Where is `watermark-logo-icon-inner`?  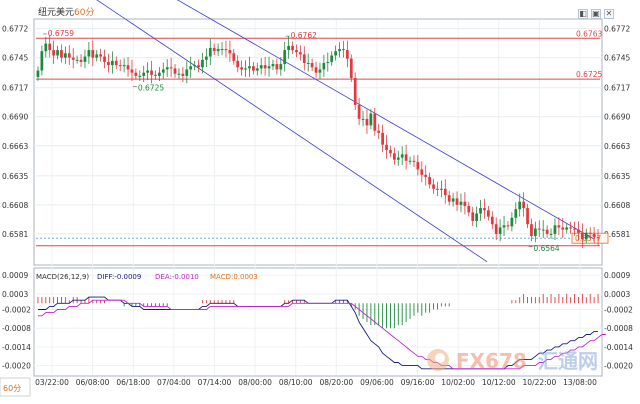
watermark-logo-icon-inner is located at coordinates (440, 358).